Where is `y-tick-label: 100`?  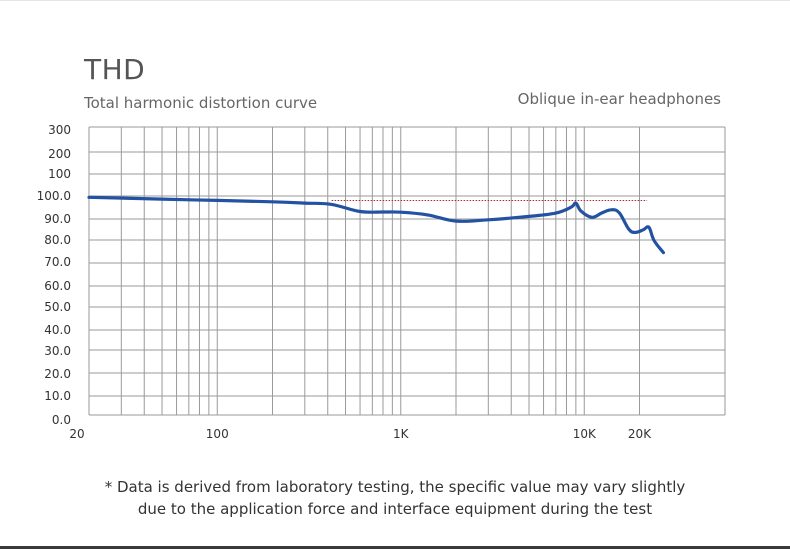 y-tick-label: 100 is located at coordinates (59, 174).